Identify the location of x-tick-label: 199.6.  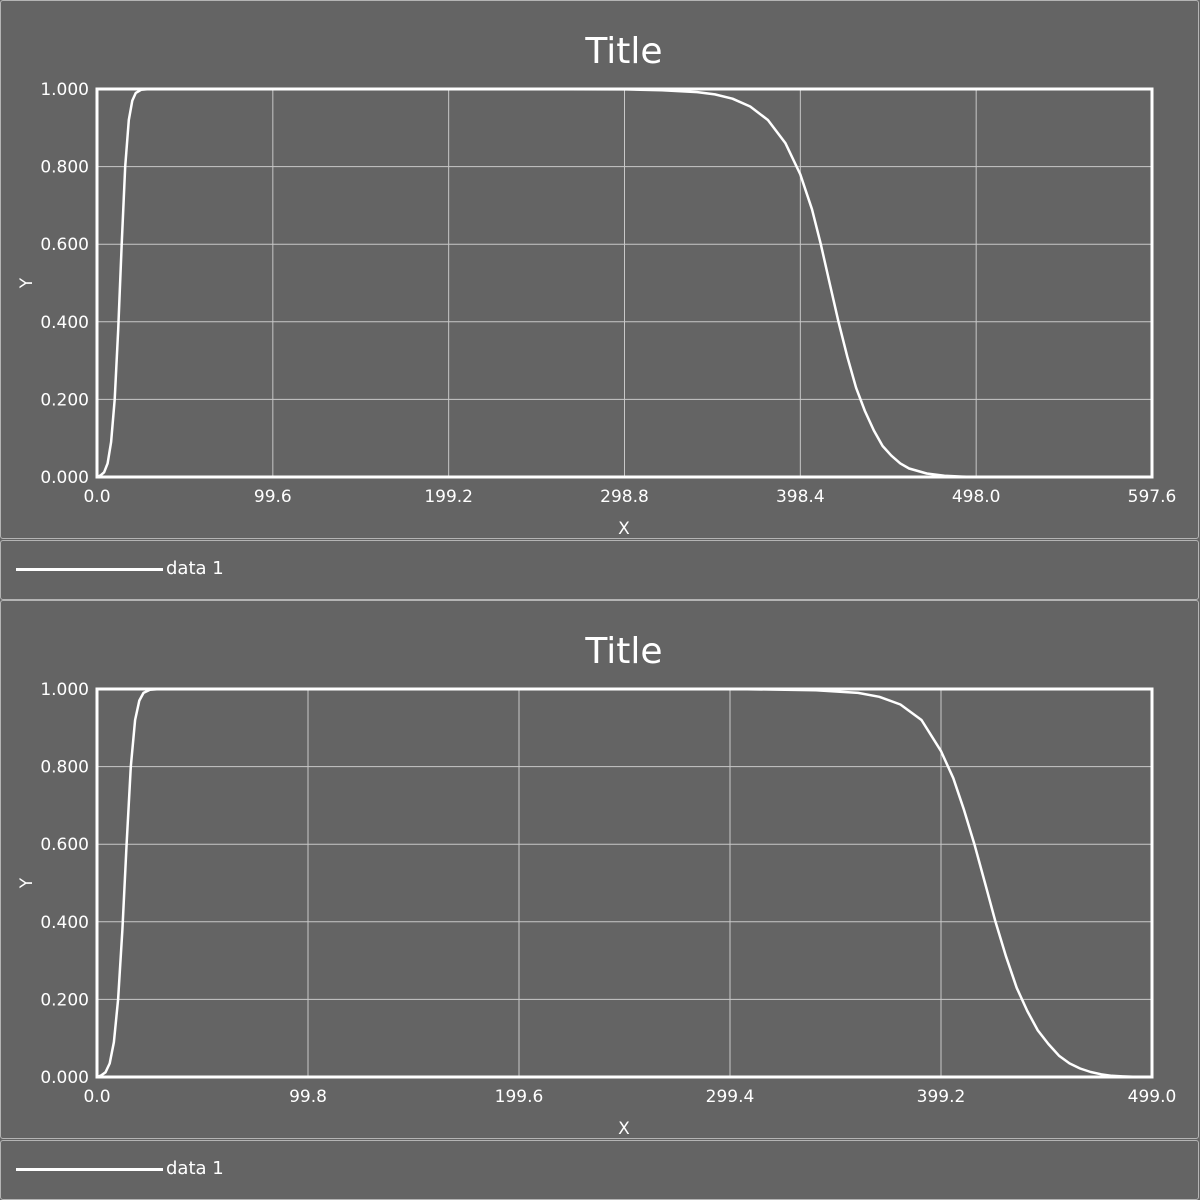
(519, 1097).